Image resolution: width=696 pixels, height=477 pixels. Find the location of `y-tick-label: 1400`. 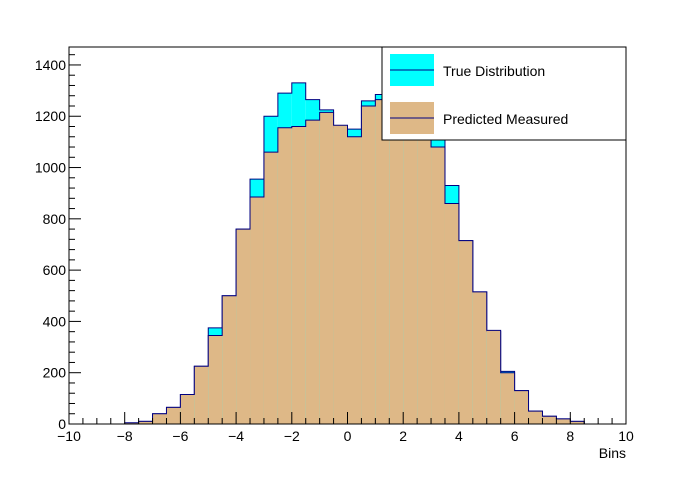

y-tick-label: 1400 is located at coordinates (50, 65).